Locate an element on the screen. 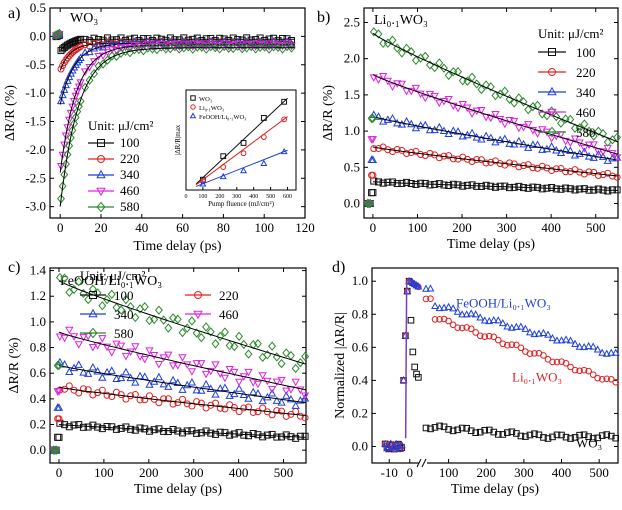 The width and height of the screenshot is (622, 510). x-tick-label: 60 is located at coordinates (182, 227).